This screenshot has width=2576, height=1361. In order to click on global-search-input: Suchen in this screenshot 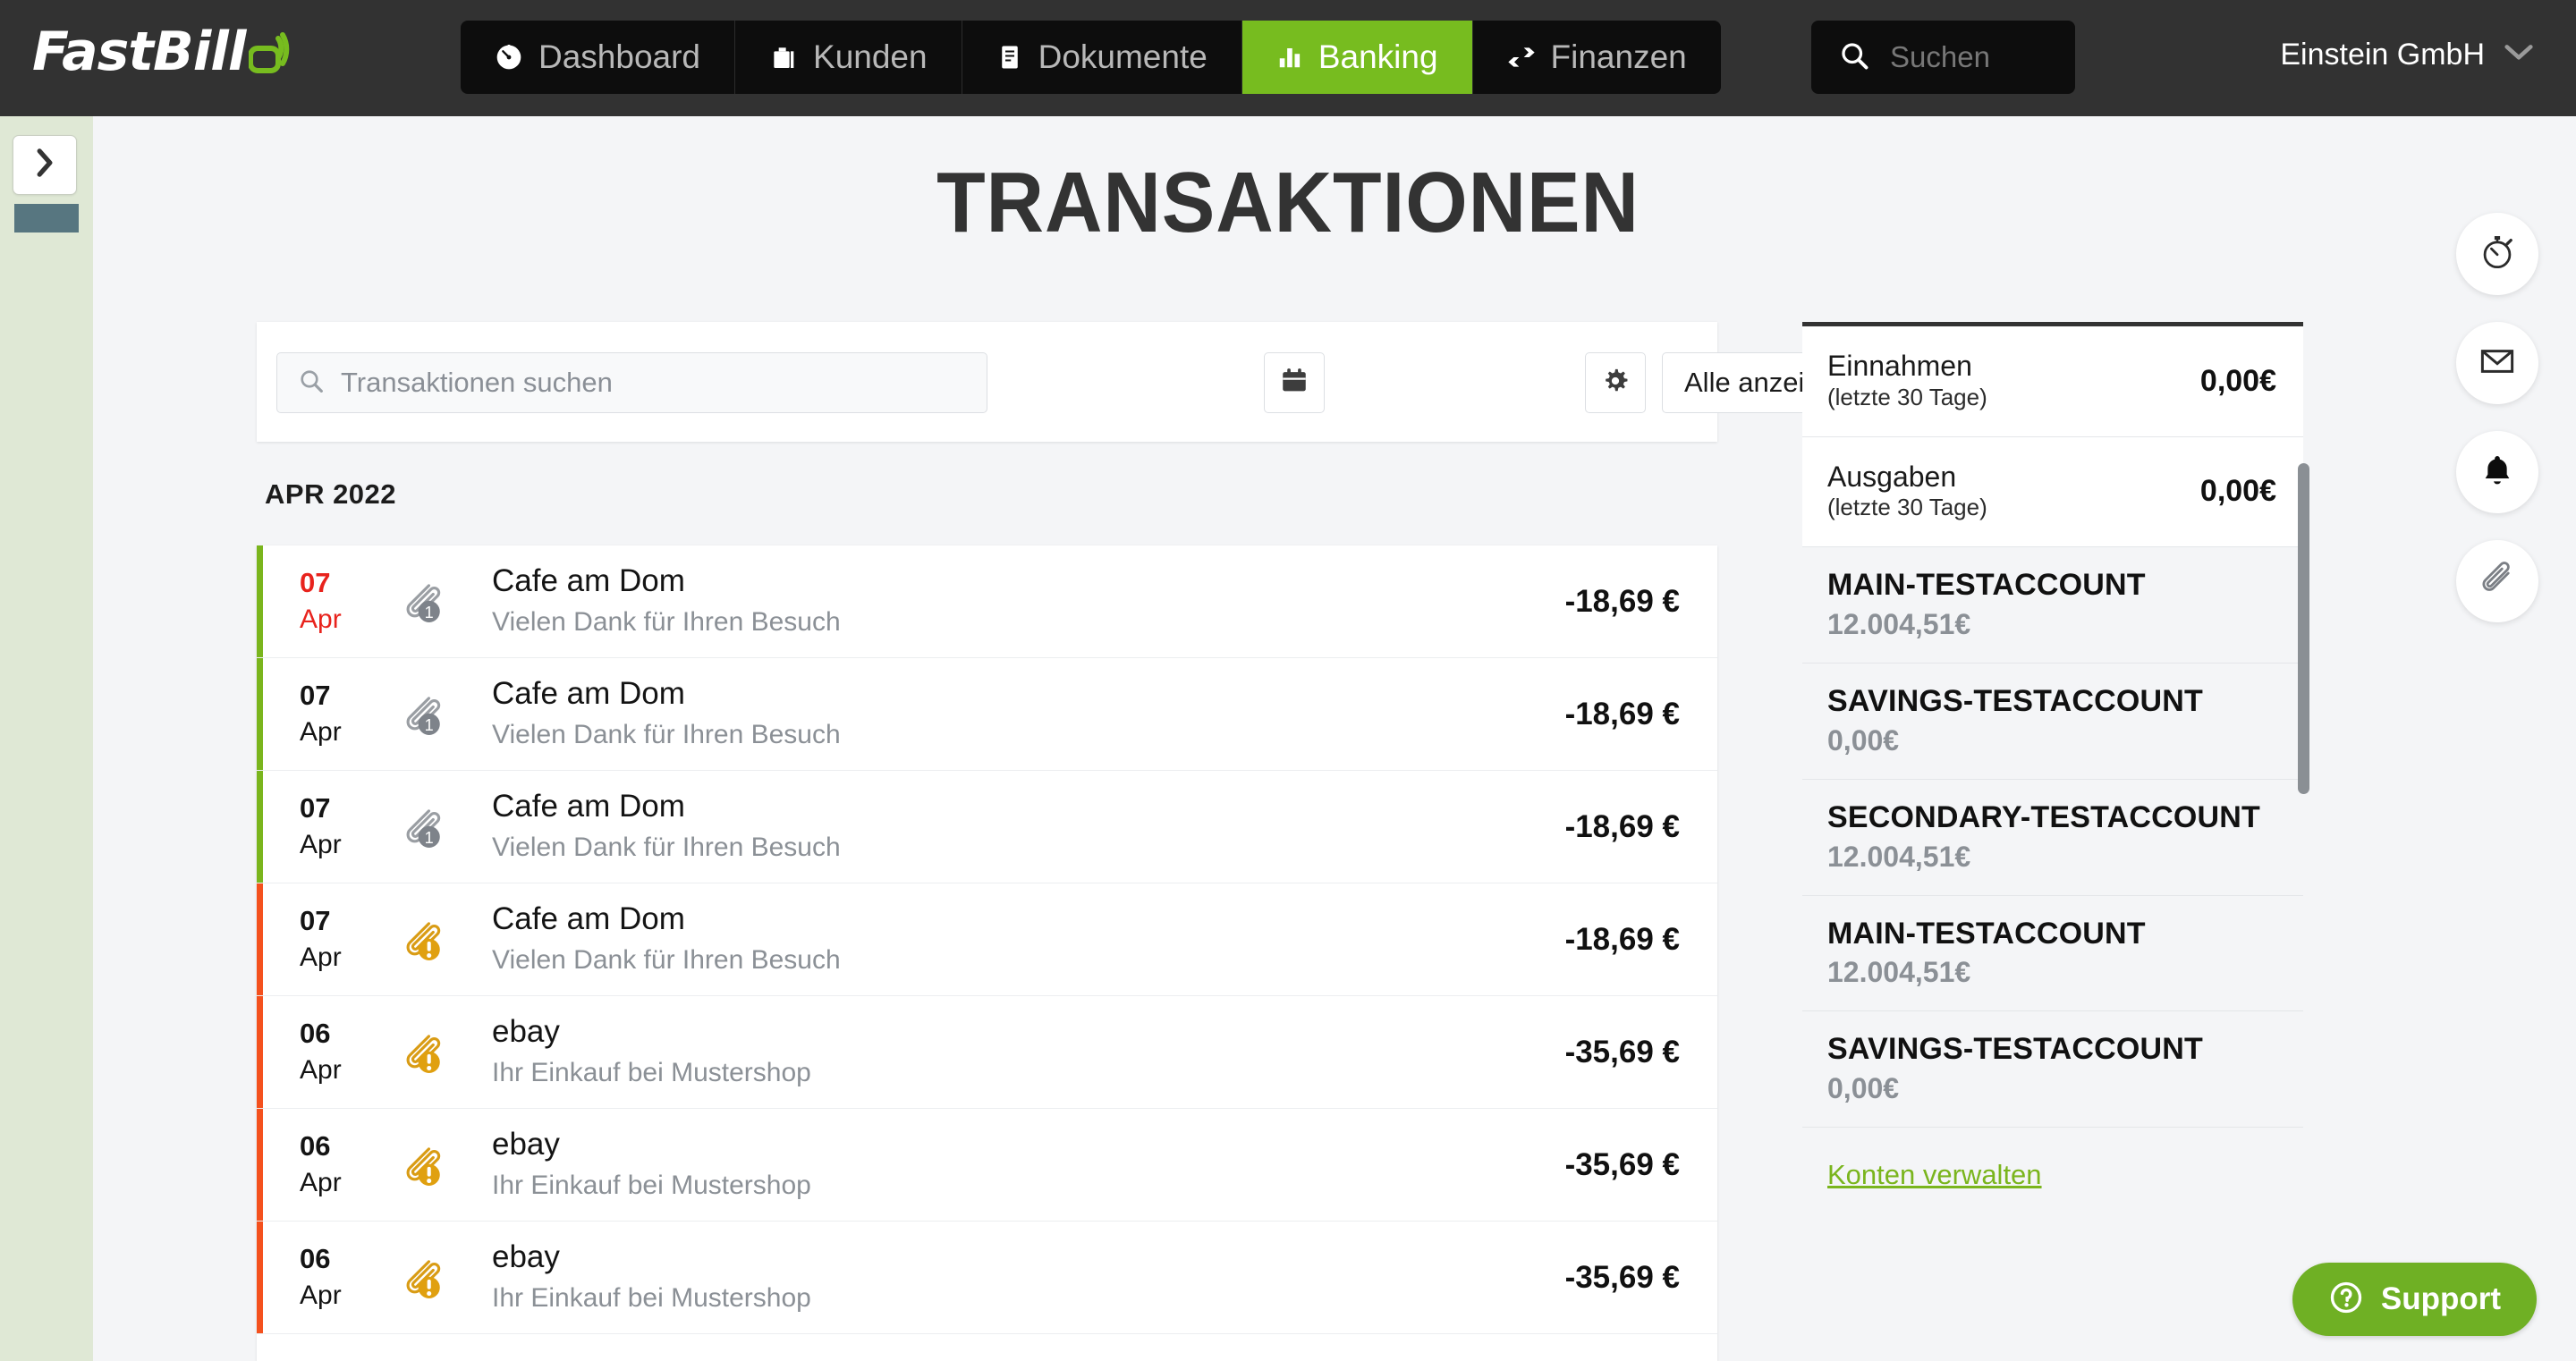, I will do `click(1943, 57)`.